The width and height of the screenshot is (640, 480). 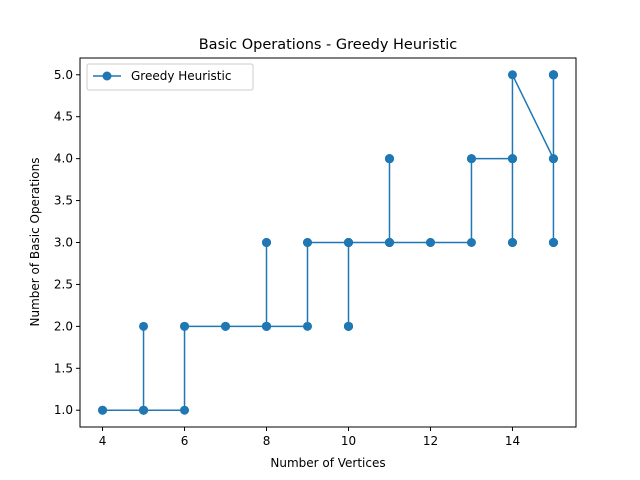 I want to click on legend-box, so click(x=170, y=77).